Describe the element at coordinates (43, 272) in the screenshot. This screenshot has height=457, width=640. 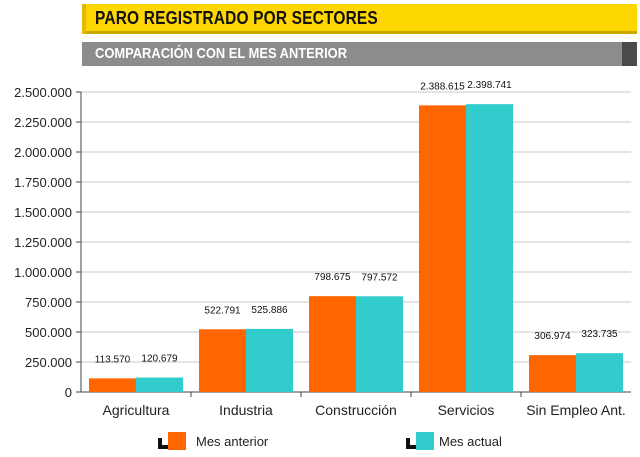
I see `y-tick-label: 1.000.000` at that location.